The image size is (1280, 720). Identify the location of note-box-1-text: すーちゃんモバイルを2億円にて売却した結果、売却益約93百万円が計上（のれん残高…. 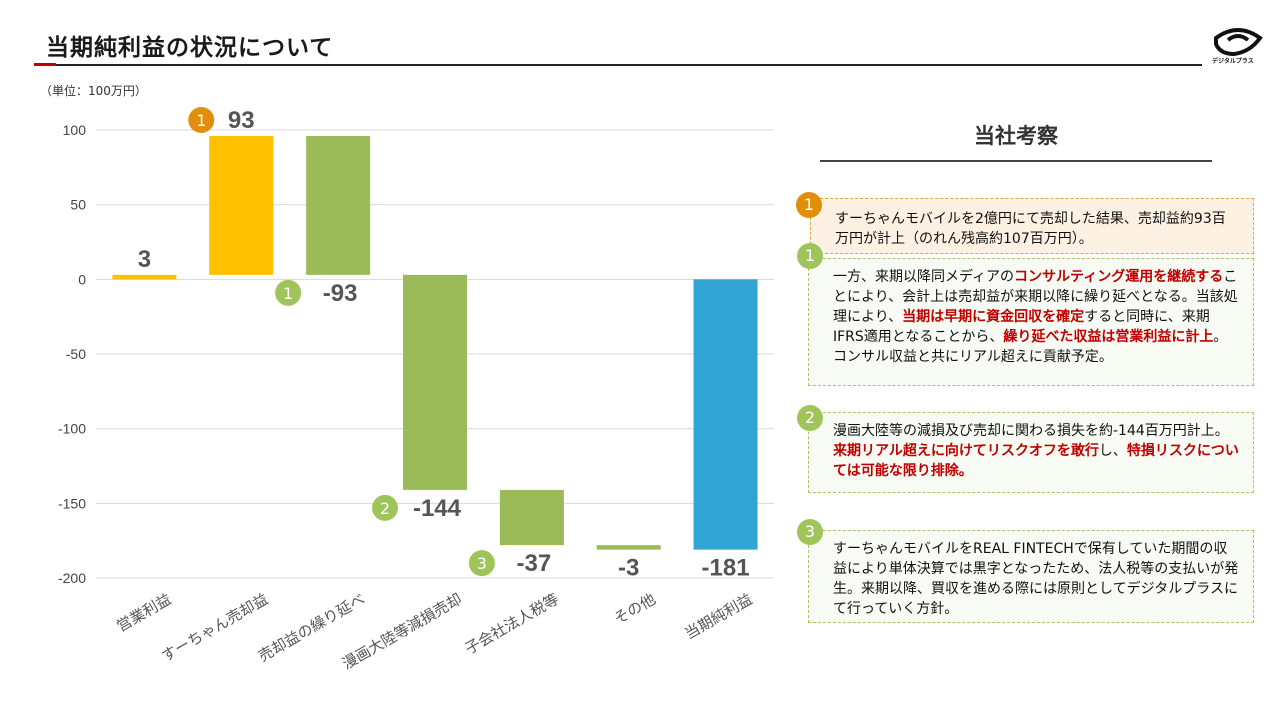
(1030, 229).